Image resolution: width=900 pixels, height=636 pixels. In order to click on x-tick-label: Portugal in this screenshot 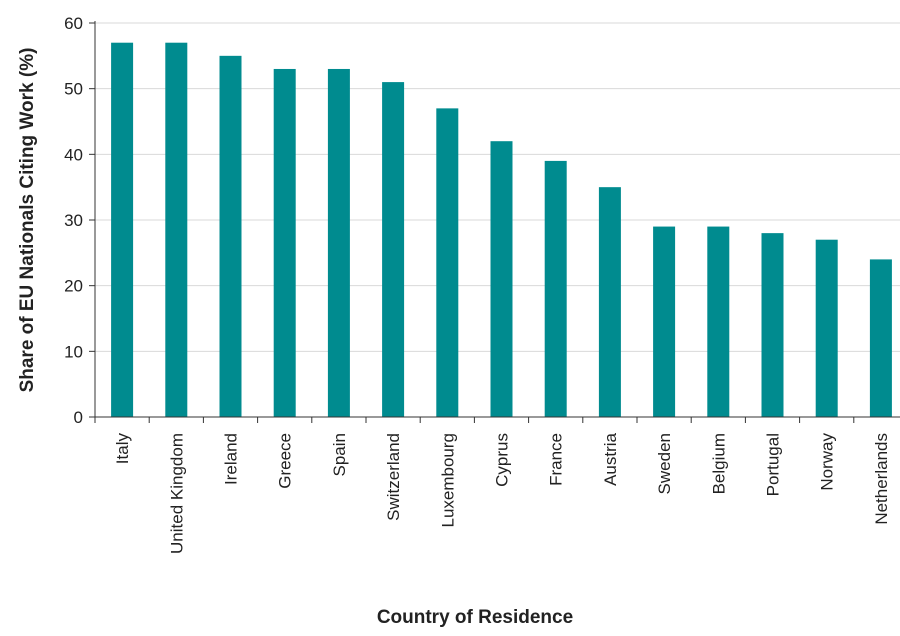, I will do `click(773, 464)`.